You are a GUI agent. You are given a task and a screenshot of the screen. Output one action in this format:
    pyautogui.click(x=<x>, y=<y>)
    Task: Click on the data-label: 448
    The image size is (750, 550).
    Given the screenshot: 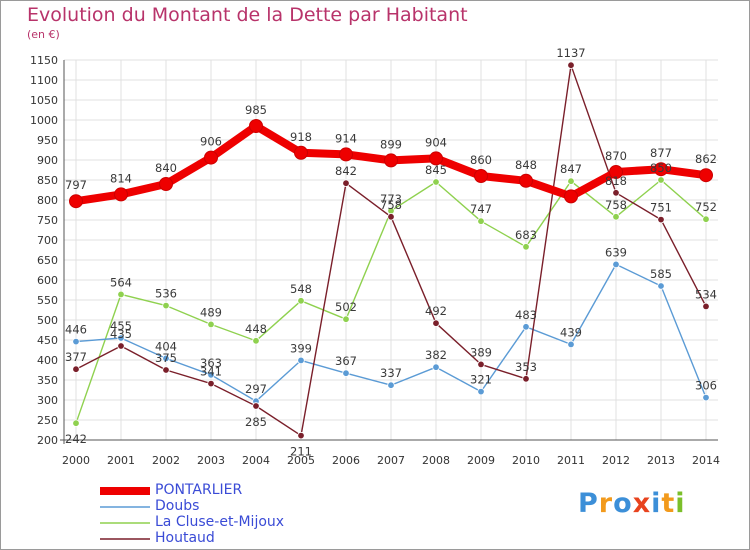 What is the action you would take?
    pyautogui.click(x=256, y=329)
    